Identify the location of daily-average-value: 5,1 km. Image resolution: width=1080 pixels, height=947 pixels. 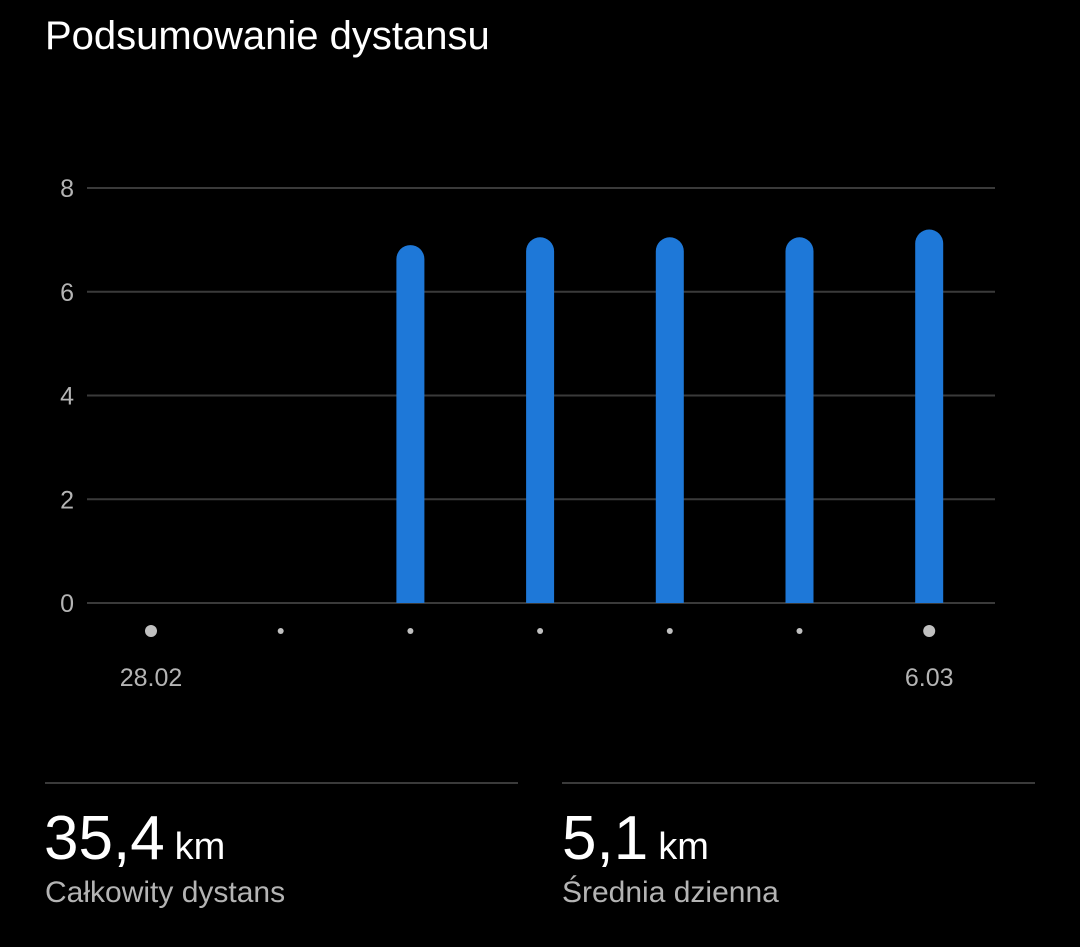
(635, 839).